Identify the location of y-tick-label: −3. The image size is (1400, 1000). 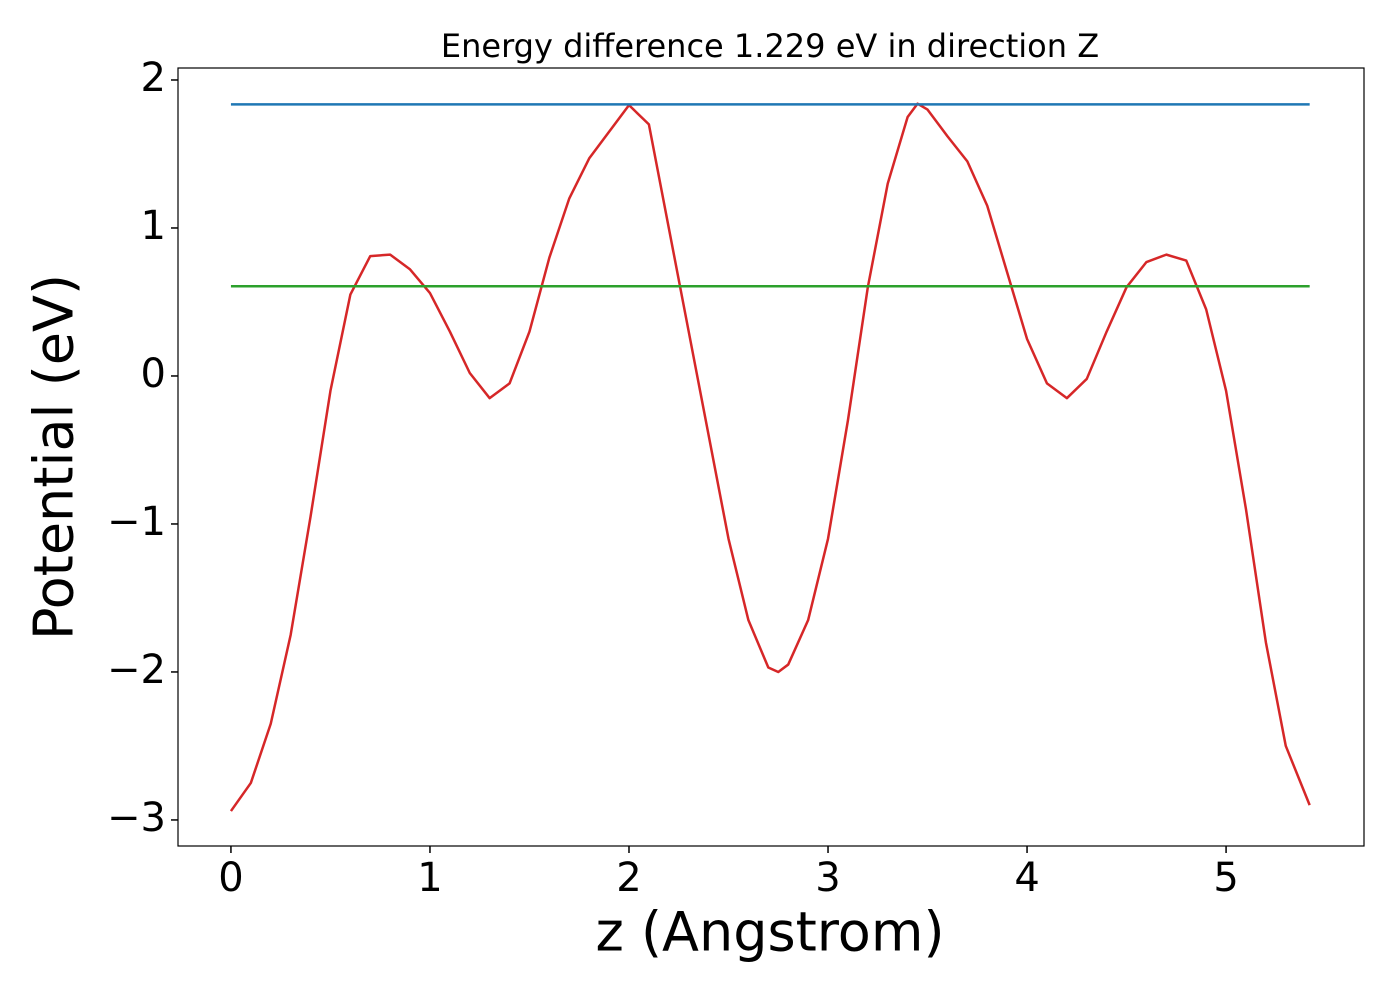
(136, 818).